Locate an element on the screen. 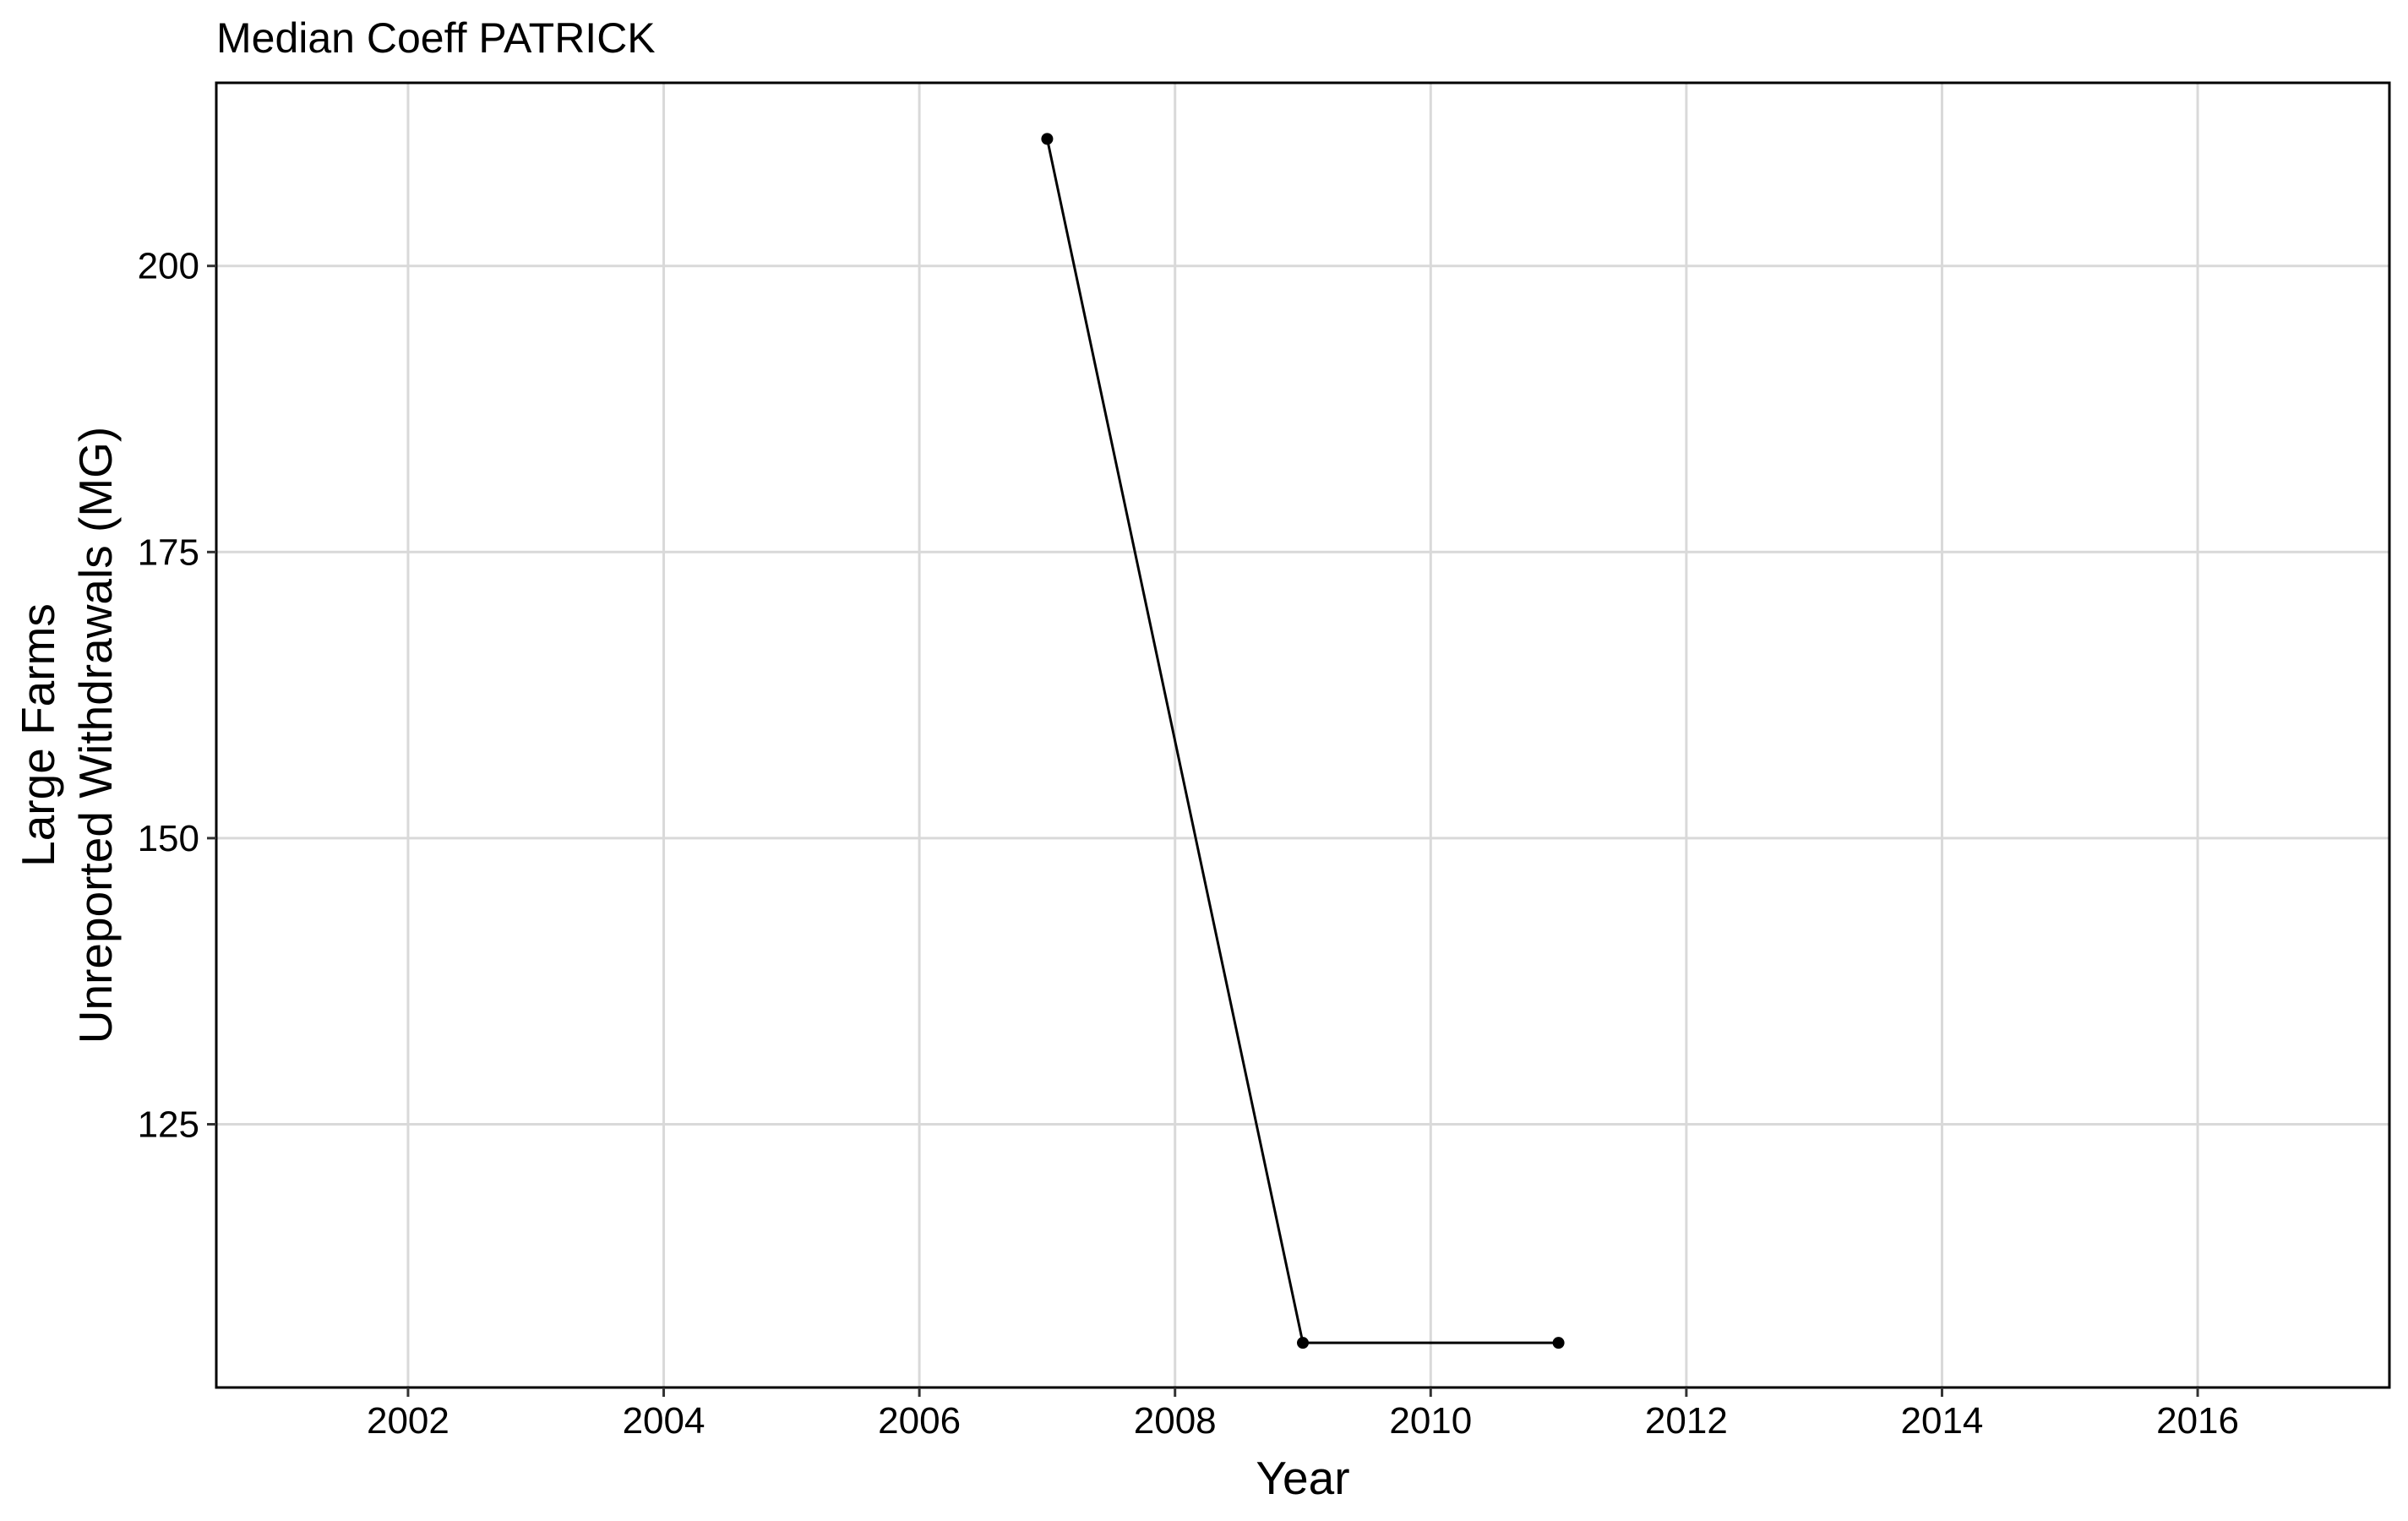 This screenshot has height=1521, width=2408. x-tick-label: 2016 is located at coordinates (2197, 1421).